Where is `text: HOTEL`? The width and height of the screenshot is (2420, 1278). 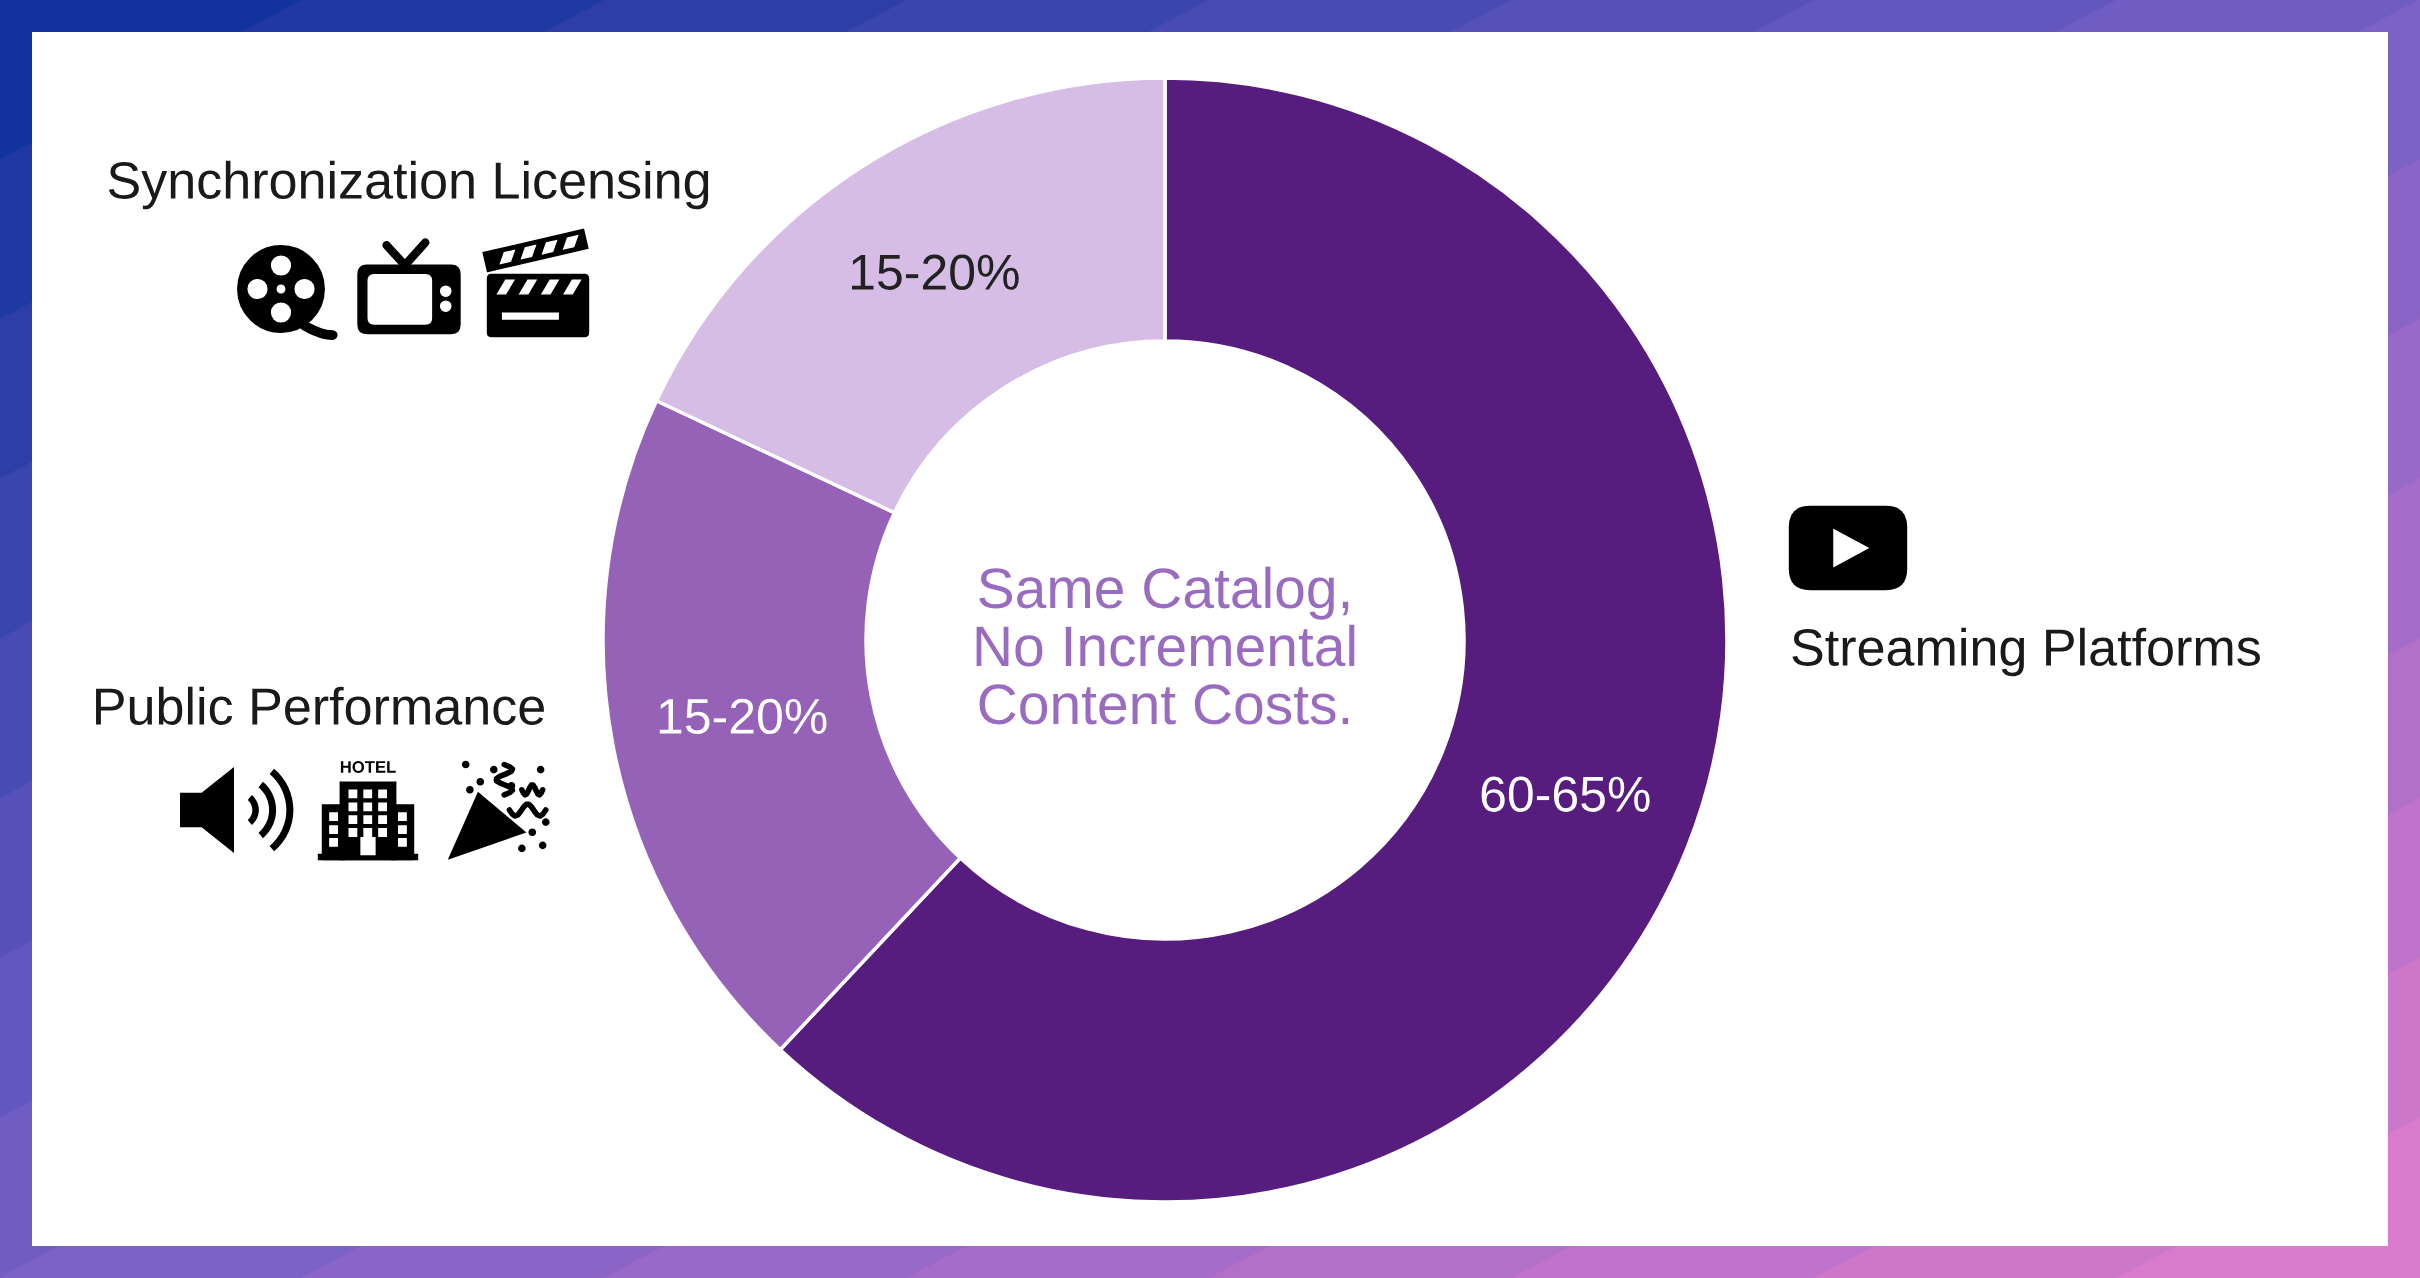
text: HOTEL is located at coordinates (368, 767).